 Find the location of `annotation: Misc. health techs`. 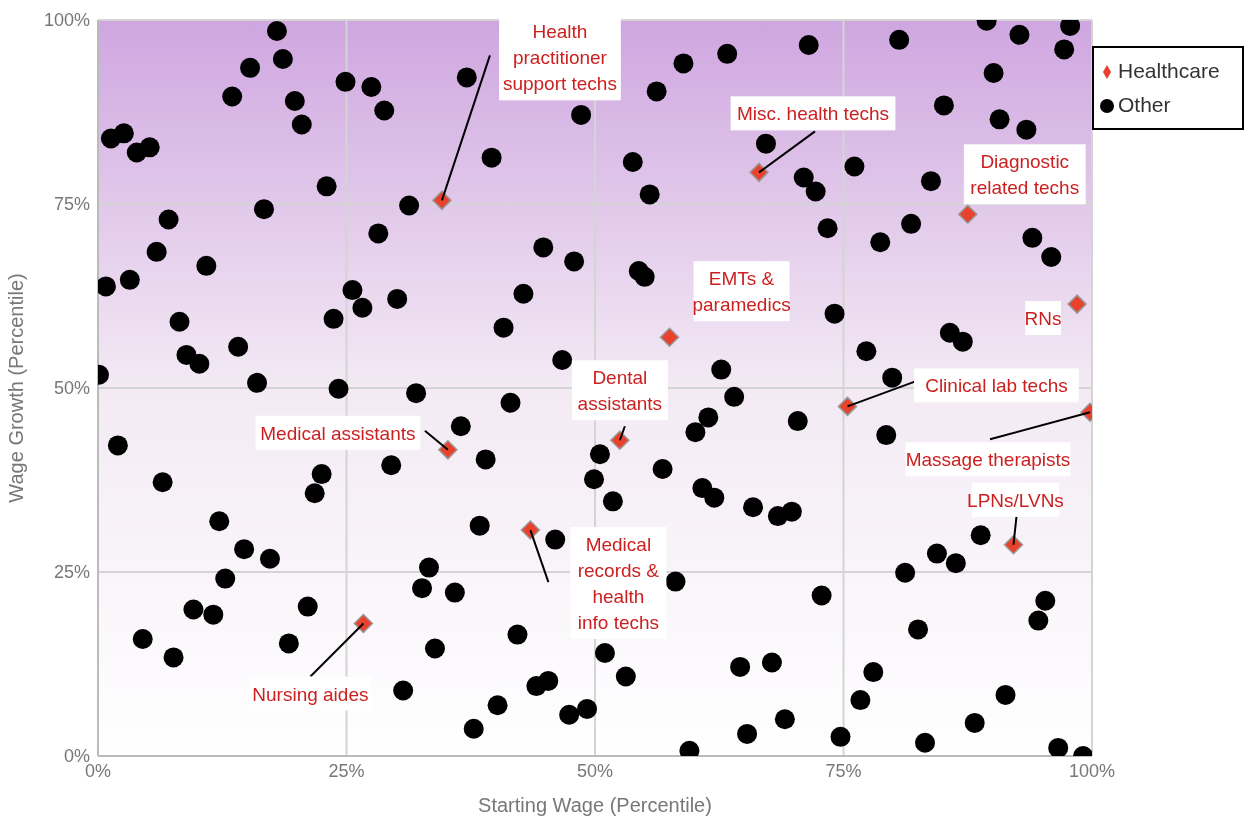

annotation: Misc. health techs is located at coordinates (813, 114).